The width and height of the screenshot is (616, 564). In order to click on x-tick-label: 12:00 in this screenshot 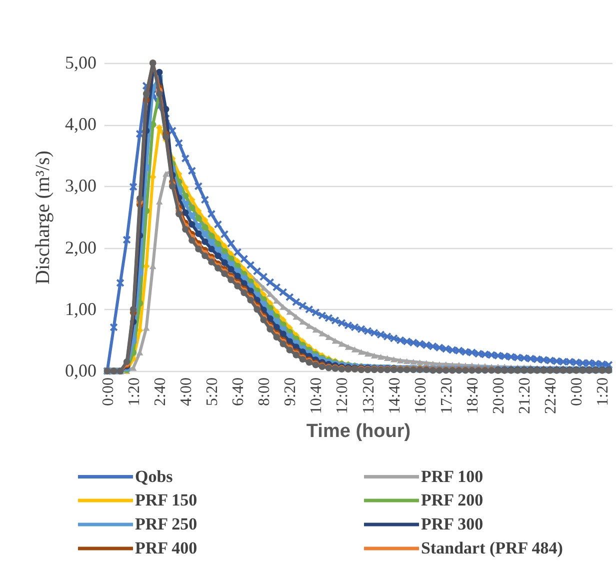, I will do `click(343, 396)`.